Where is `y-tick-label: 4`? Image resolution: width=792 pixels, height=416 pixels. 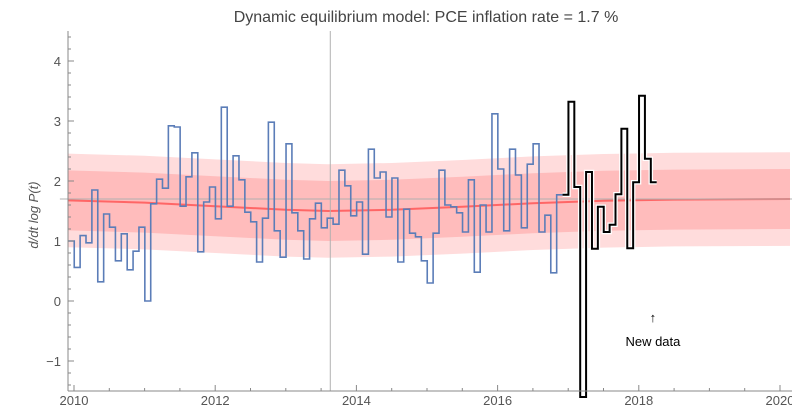 y-tick-label: 4 is located at coordinates (57, 61).